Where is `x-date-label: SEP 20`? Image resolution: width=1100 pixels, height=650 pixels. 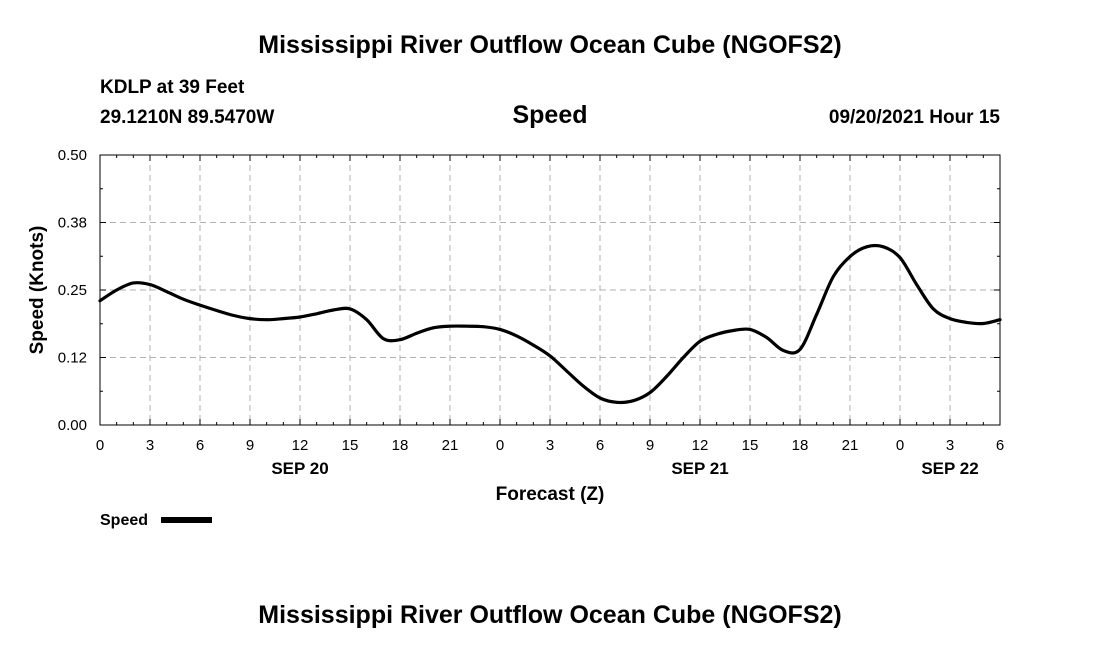 x-date-label: SEP 20 is located at coordinates (299, 468).